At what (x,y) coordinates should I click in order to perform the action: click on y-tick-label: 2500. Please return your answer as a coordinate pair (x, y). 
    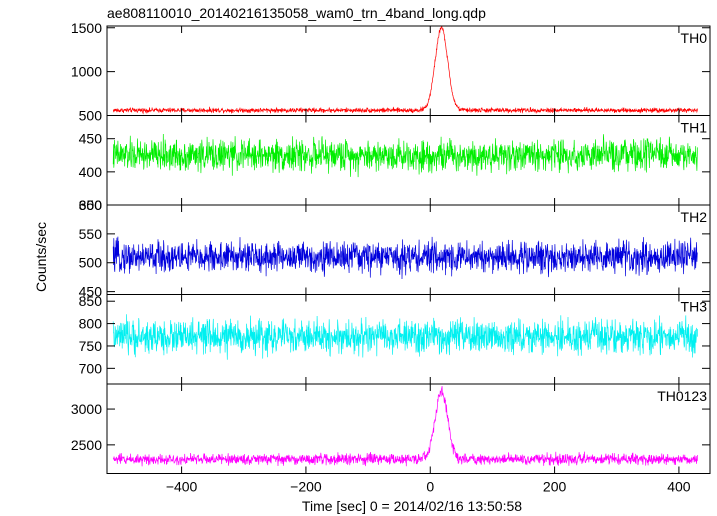
    Looking at the image, I should click on (86, 445).